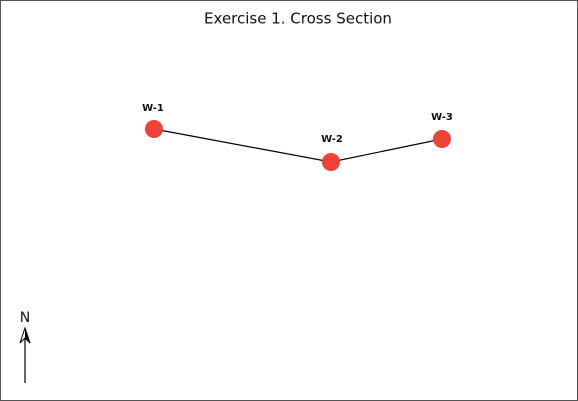  What do you see at coordinates (332, 139) in the screenshot?
I see `well-label: W-2` at bounding box center [332, 139].